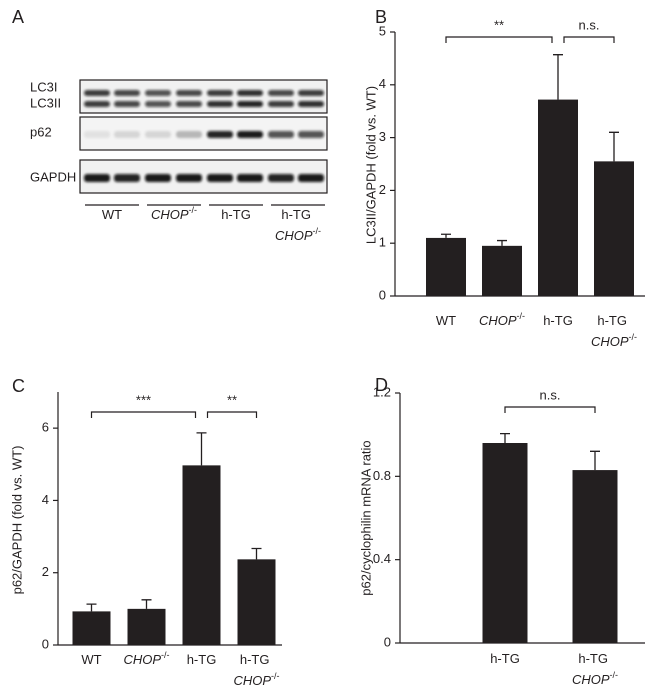  I want to click on y-axis-label: p62/cyclophilin mRNA ratio, so click(365, 517).